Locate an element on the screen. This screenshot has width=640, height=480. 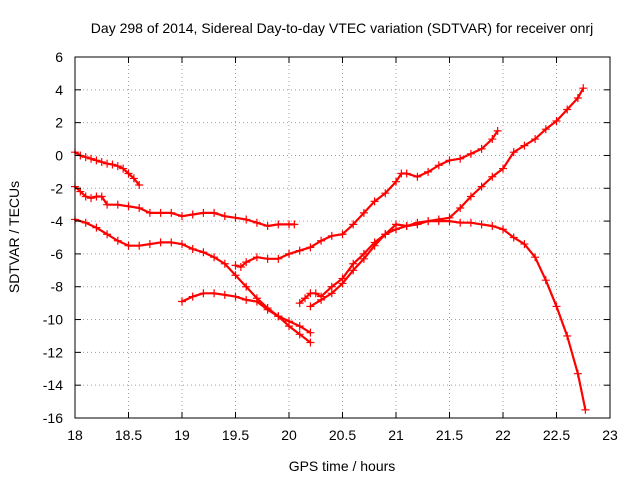
y-tick-label: -14 is located at coordinates (53, 385).